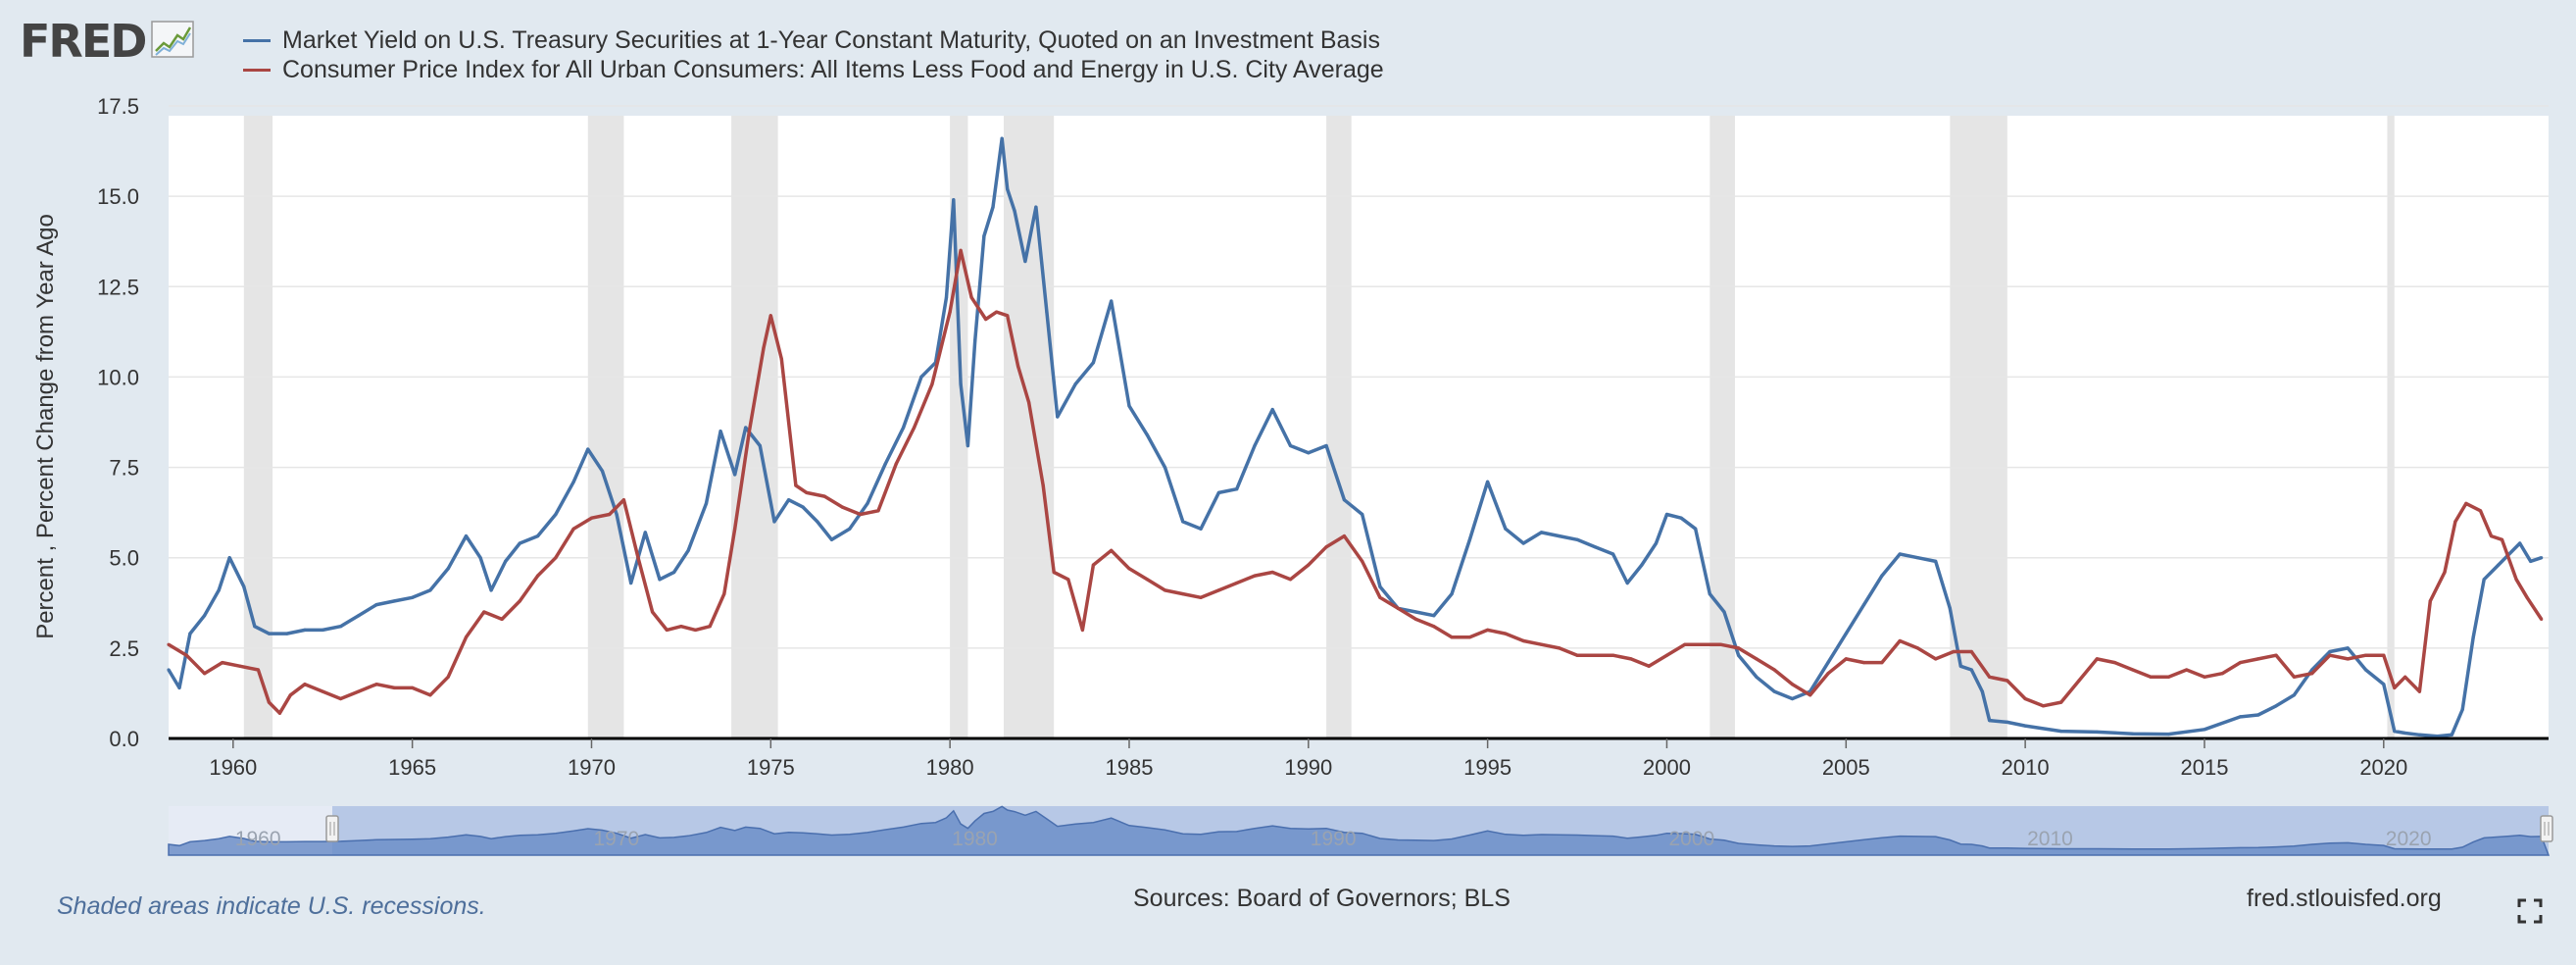 This screenshot has height=965, width=2576. I want to click on navigator-handle-right, so click(2546, 828).